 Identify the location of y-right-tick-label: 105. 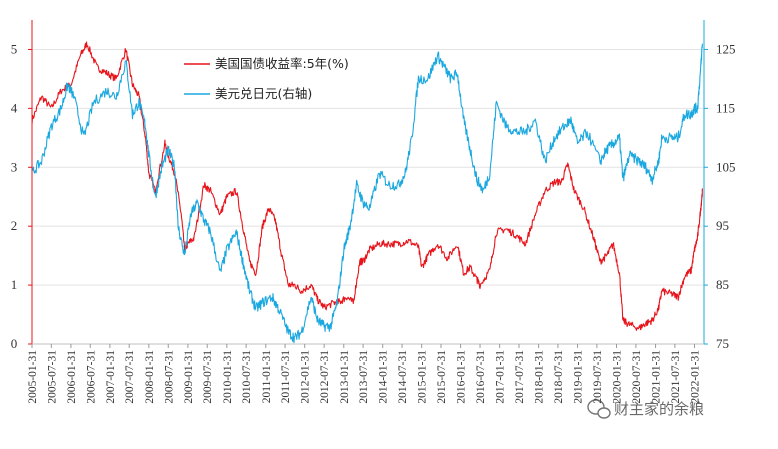
(726, 166).